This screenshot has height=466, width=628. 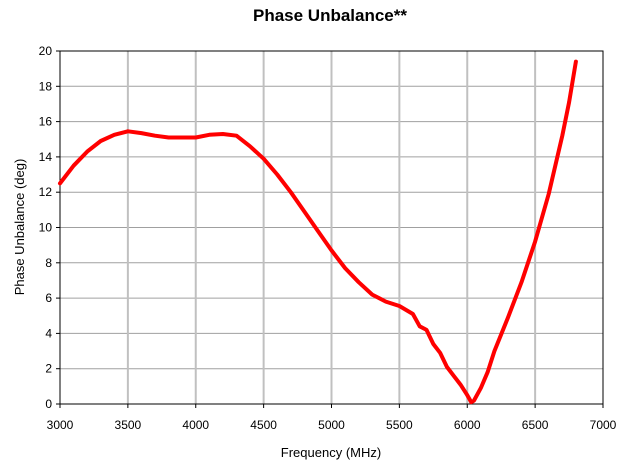 What do you see at coordinates (60, 425) in the screenshot?
I see `x-tick-label: 3000` at bounding box center [60, 425].